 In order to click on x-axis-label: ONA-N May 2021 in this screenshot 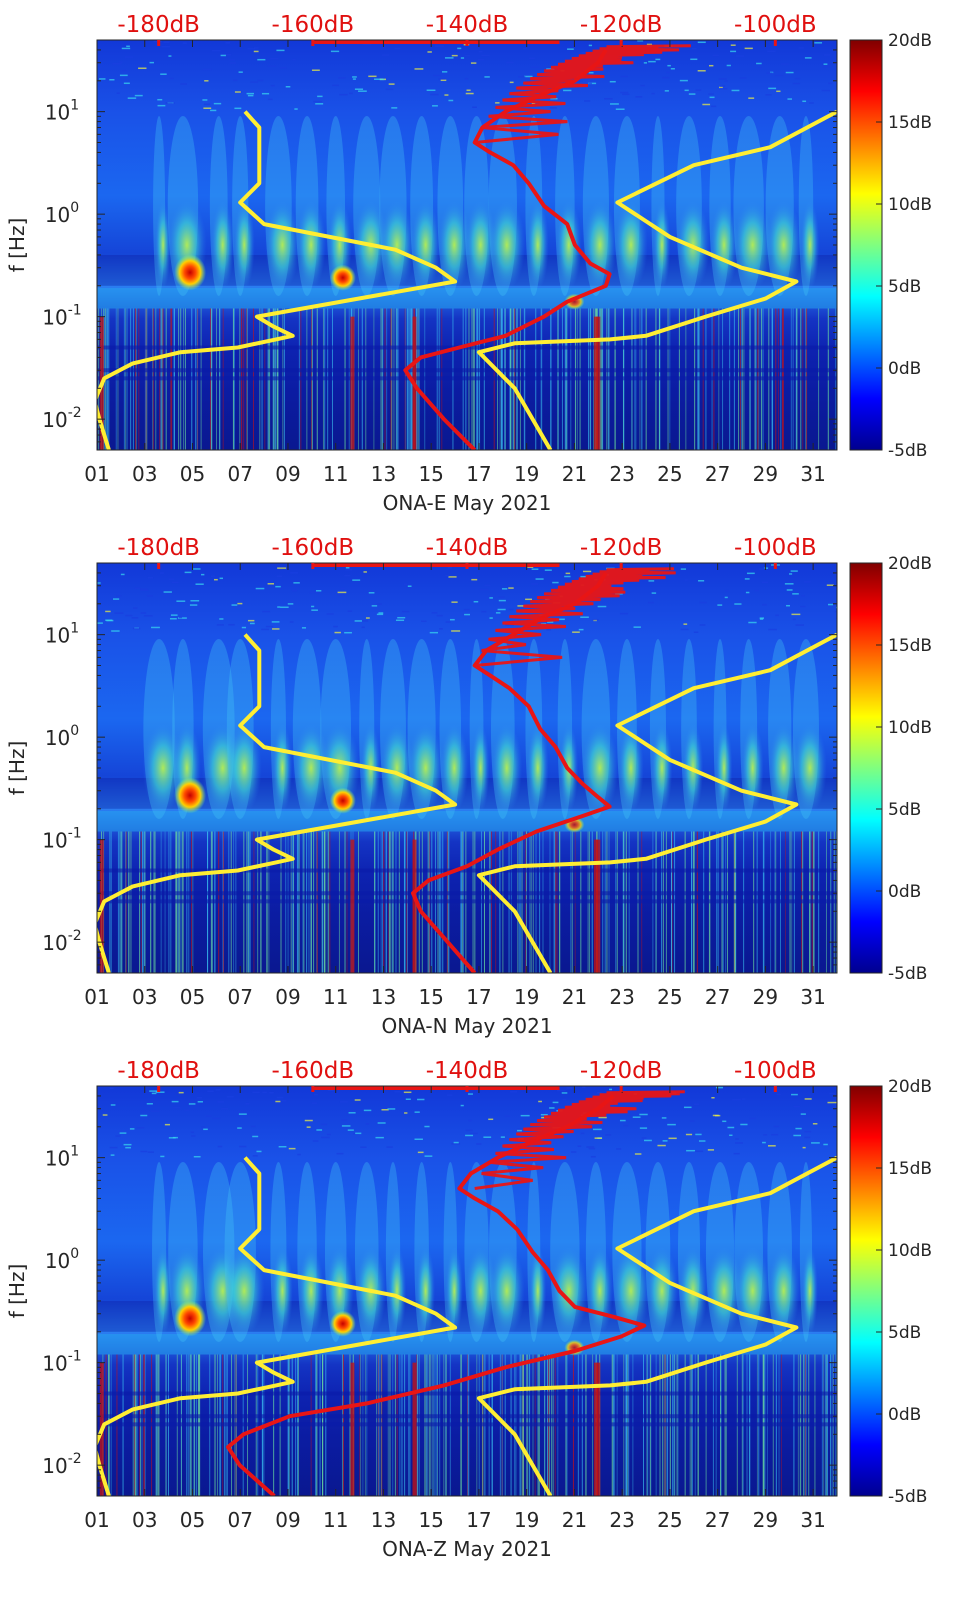, I will do `click(466, 1026)`.